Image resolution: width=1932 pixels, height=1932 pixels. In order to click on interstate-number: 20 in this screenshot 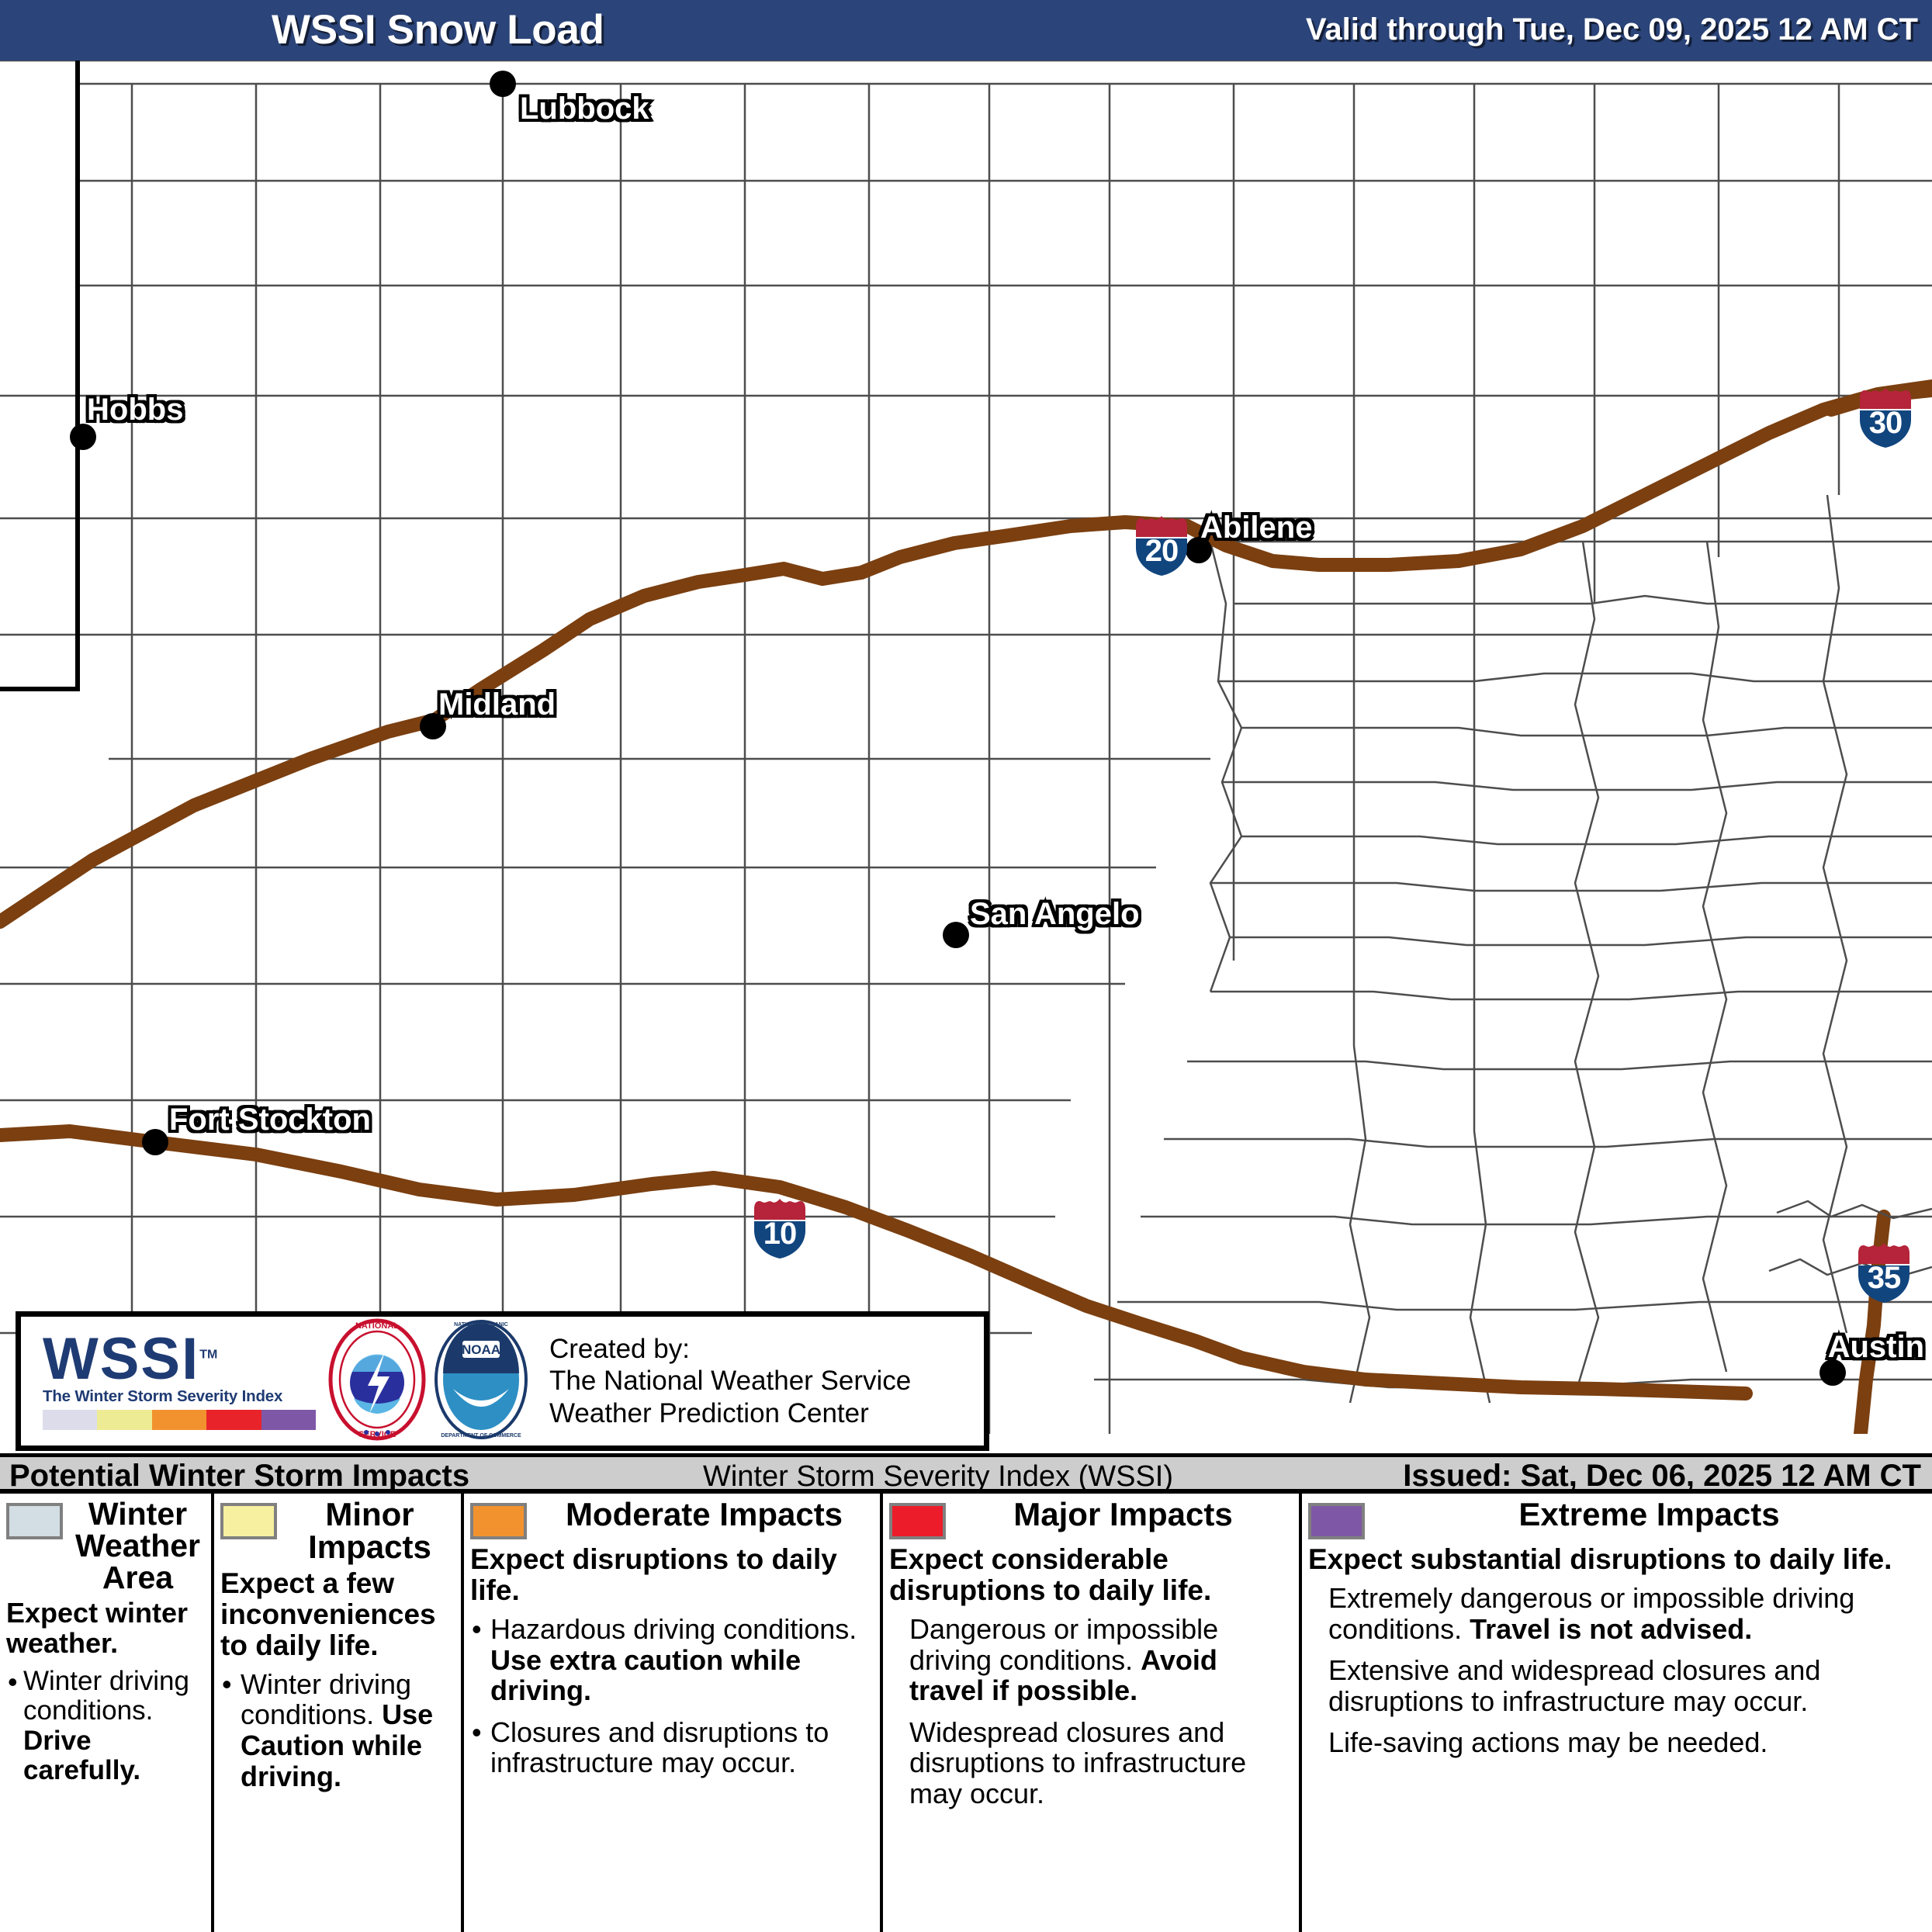, I will do `click(1161, 551)`.